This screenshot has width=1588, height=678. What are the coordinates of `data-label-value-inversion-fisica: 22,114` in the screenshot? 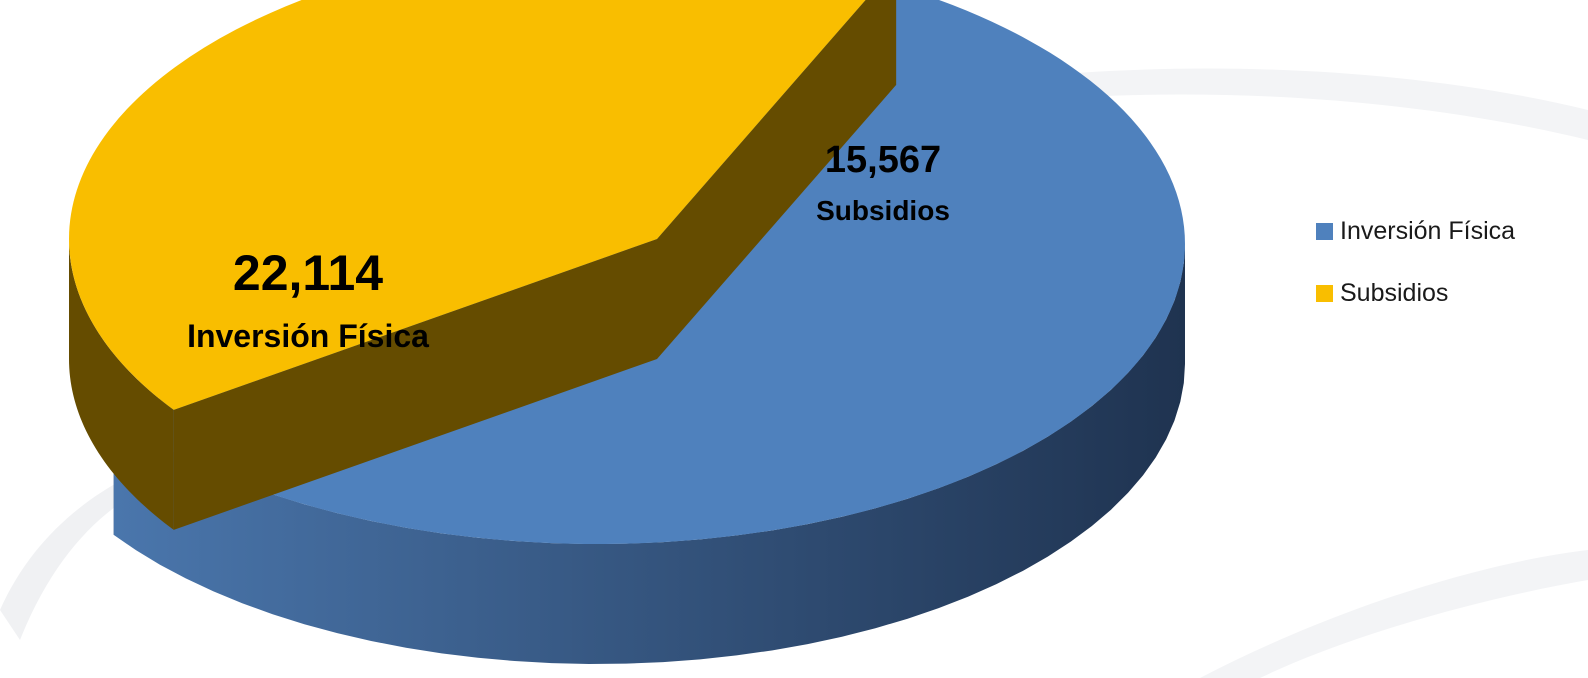 It's located at (308, 273).